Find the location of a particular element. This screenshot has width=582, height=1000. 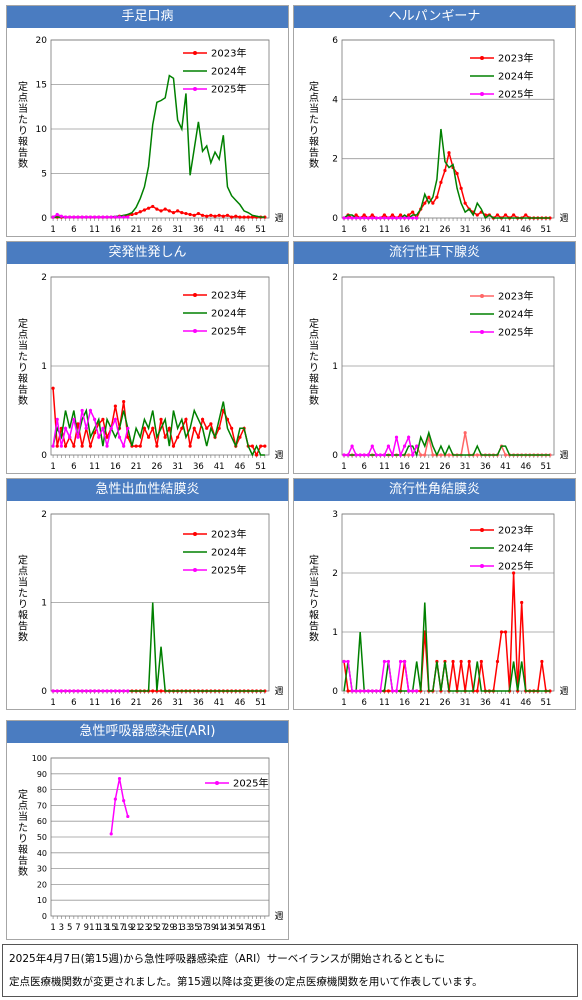

series-line is located at coordinates (159, 211).